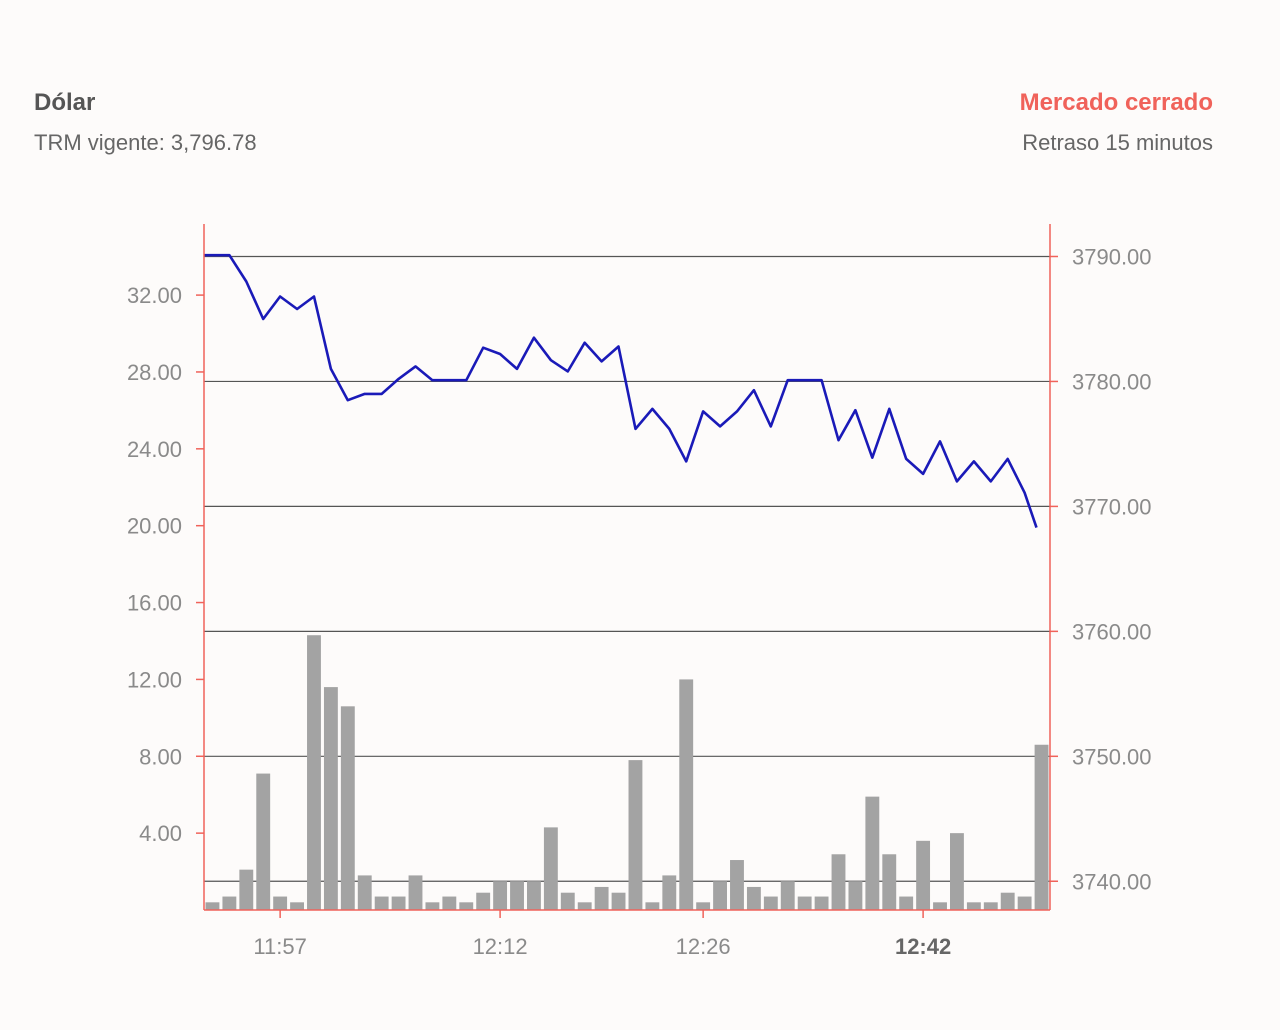  What do you see at coordinates (500, 946) in the screenshot?
I see `x-tick-label: 12:12` at bounding box center [500, 946].